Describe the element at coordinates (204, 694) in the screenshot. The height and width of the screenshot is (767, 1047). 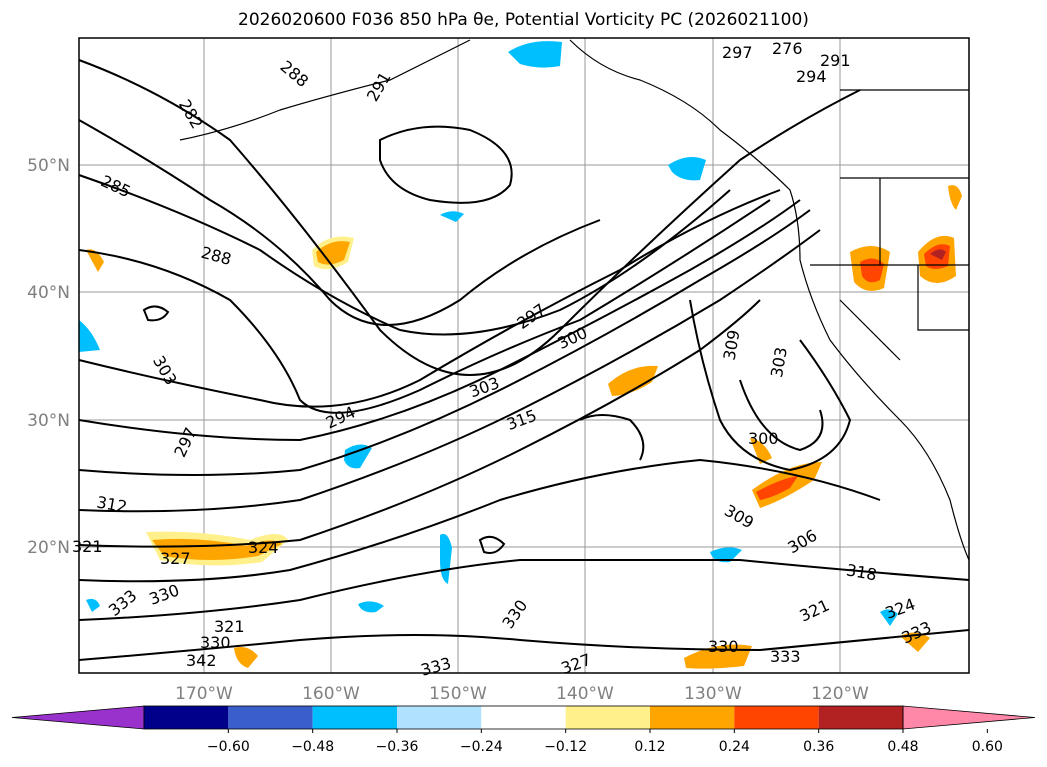
I see `lon-label: 170°W` at that location.